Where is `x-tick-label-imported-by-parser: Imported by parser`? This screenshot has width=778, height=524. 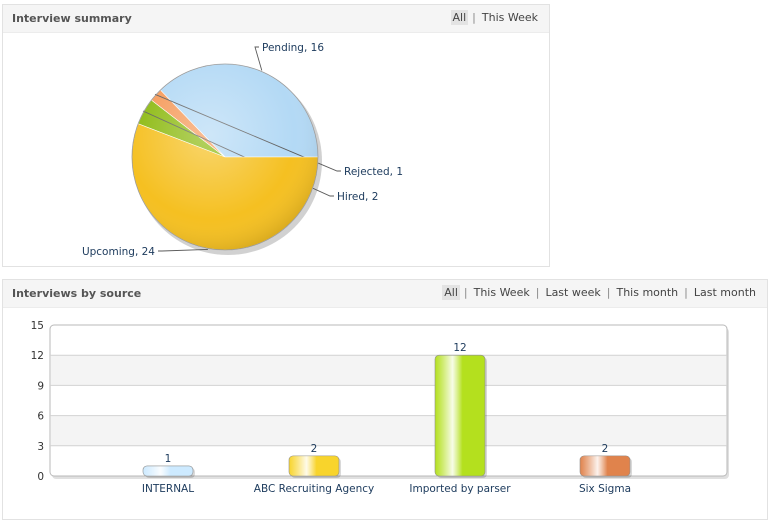 x-tick-label-imported-by-parser: Imported by parser is located at coordinates (460, 489).